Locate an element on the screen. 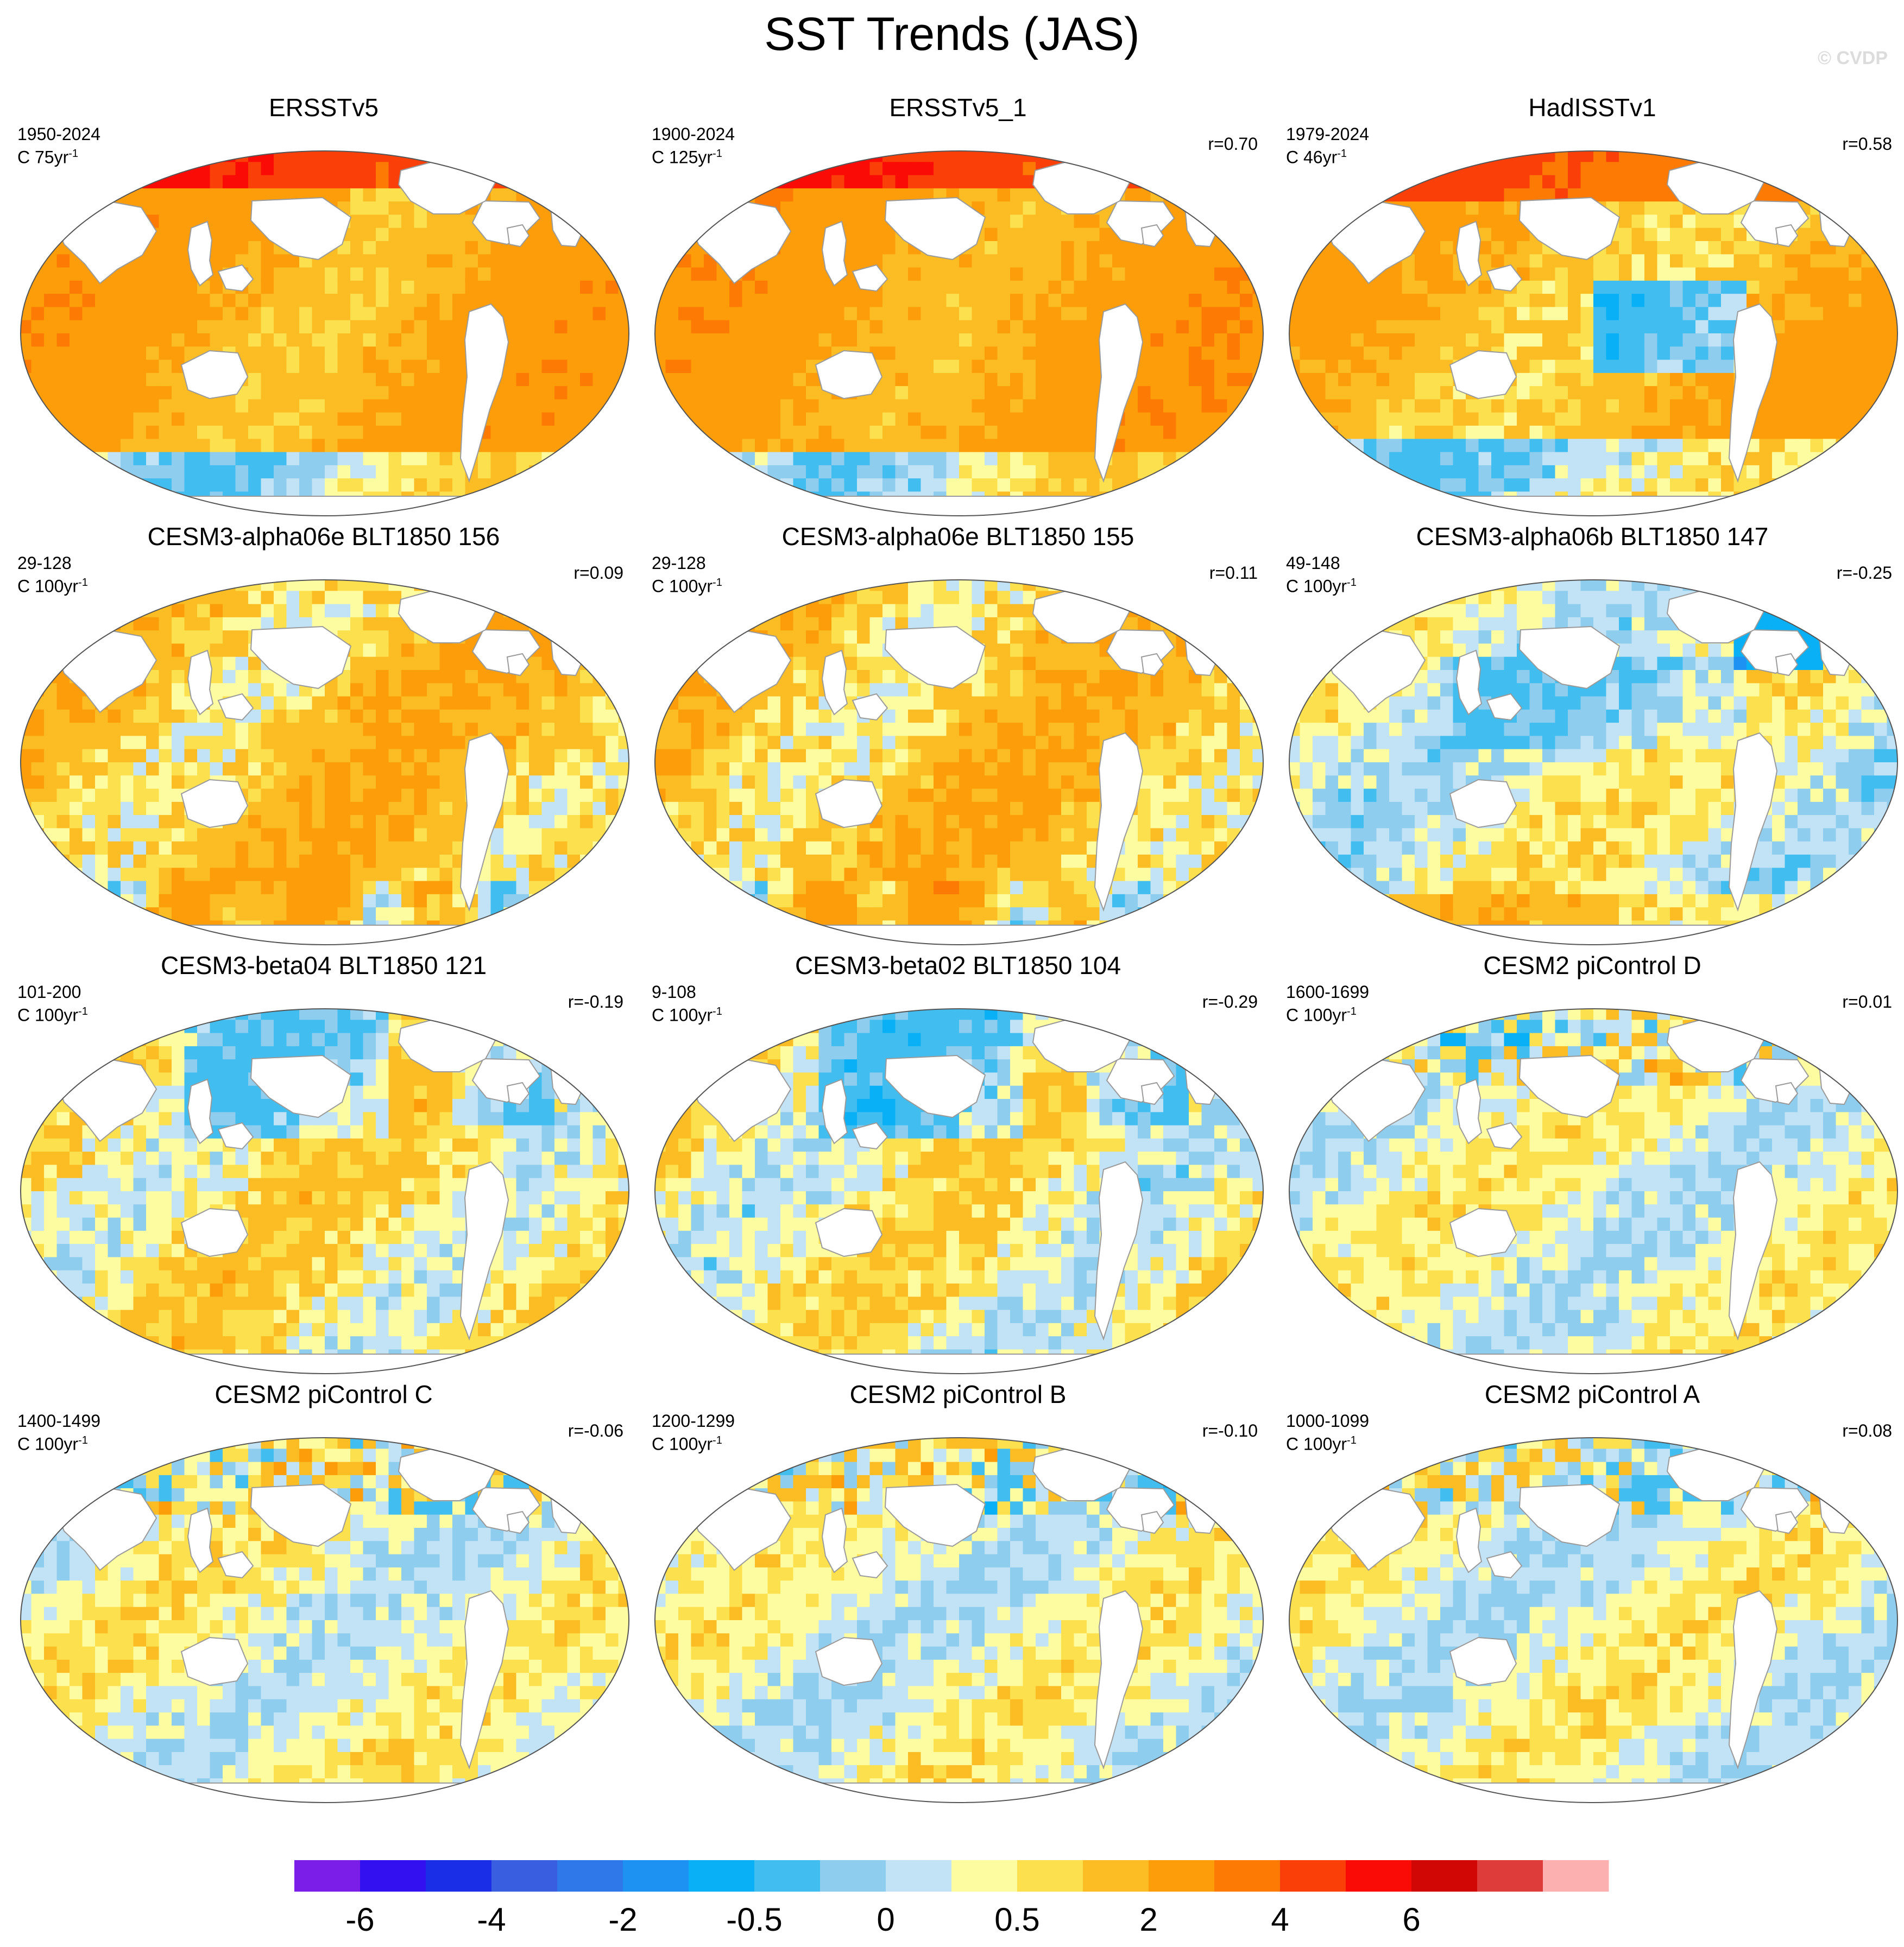 The height and width of the screenshot is (1947, 1904). panel-title: HadISSTv1 is located at coordinates (1592, 107).